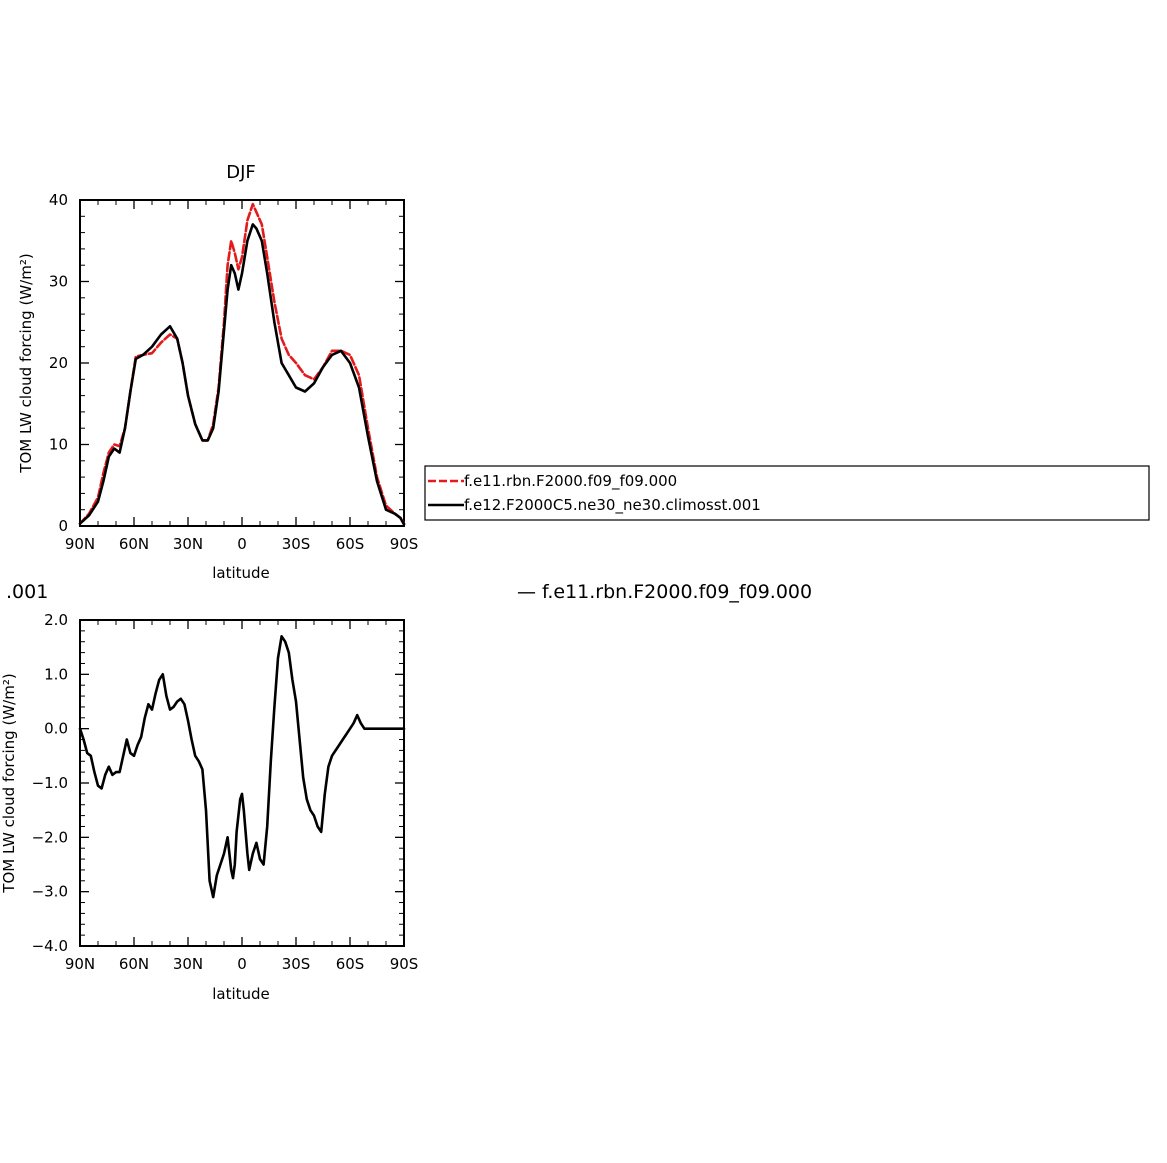  Describe the element at coordinates (664, 592) in the screenshot. I see `cut-off-text-right: — f.e11.rbn.F2000.f09_f09.000` at that location.